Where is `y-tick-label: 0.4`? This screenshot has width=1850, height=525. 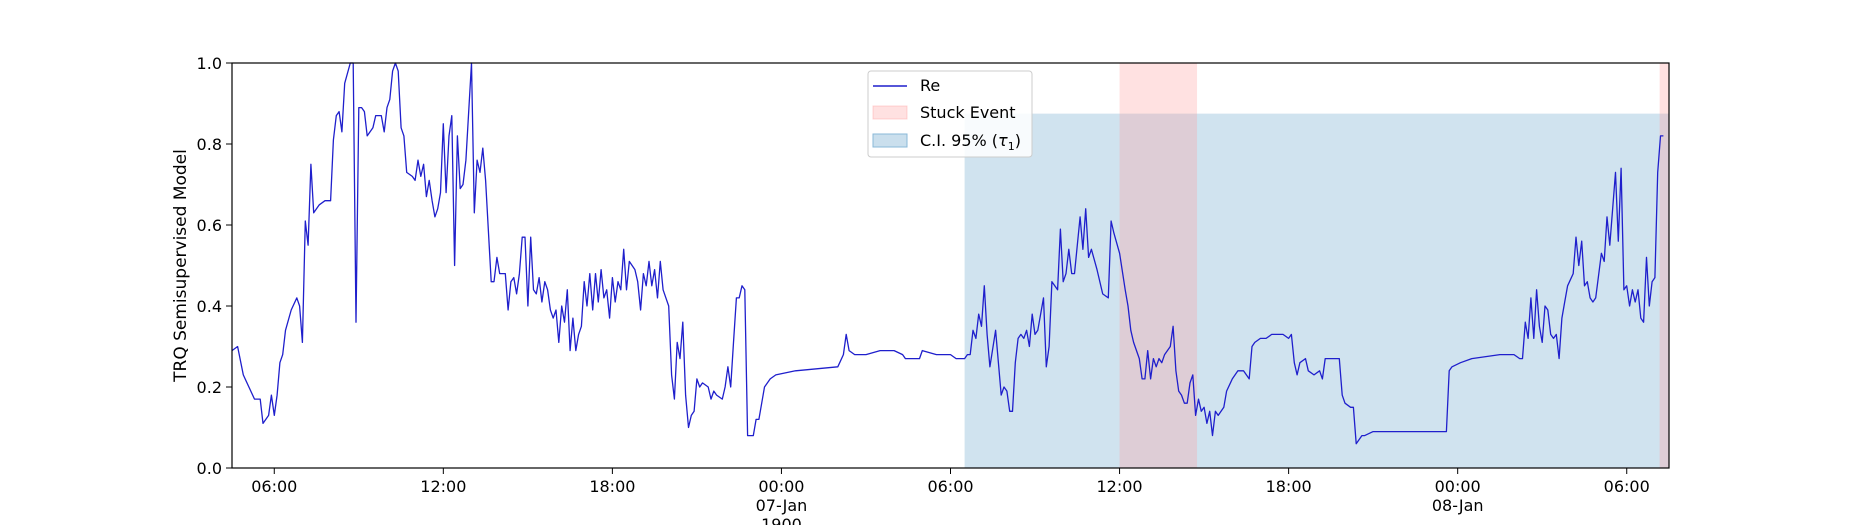
y-tick-label: 0.4 is located at coordinates (209, 306).